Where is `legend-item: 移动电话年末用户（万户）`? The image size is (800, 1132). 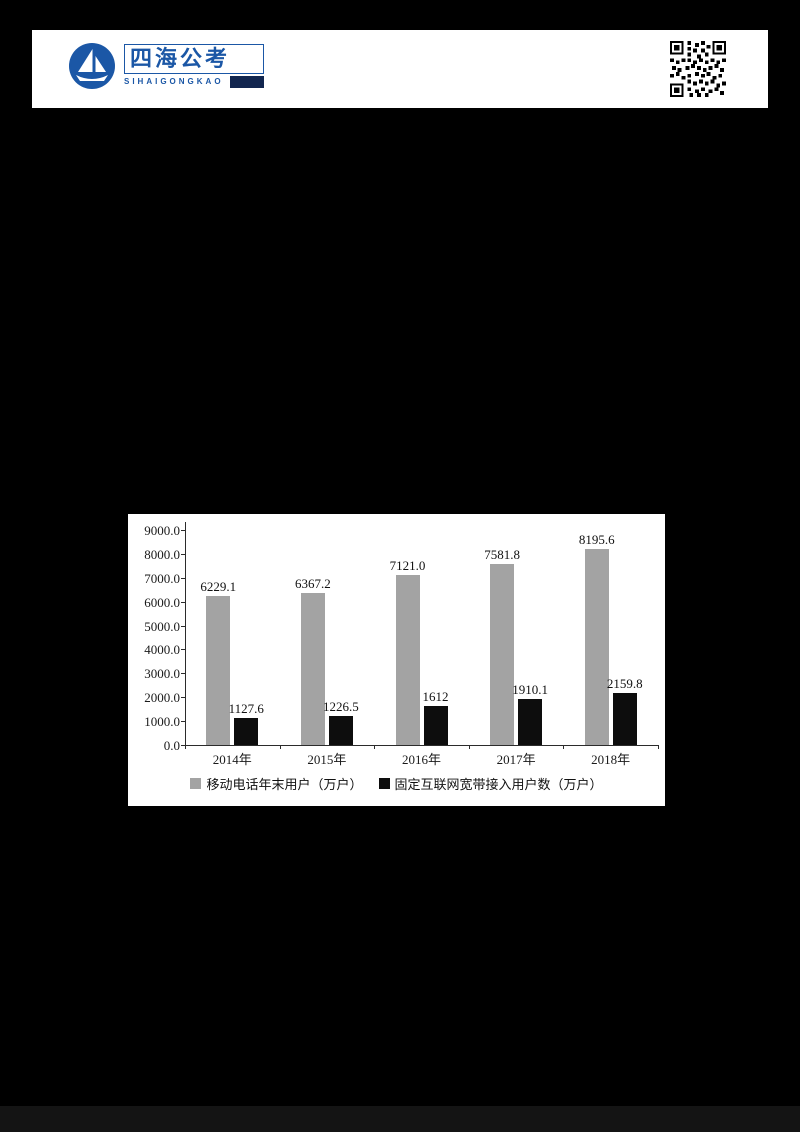
legend-item: 移动电话年末用户（万户） is located at coordinates (276, 783).